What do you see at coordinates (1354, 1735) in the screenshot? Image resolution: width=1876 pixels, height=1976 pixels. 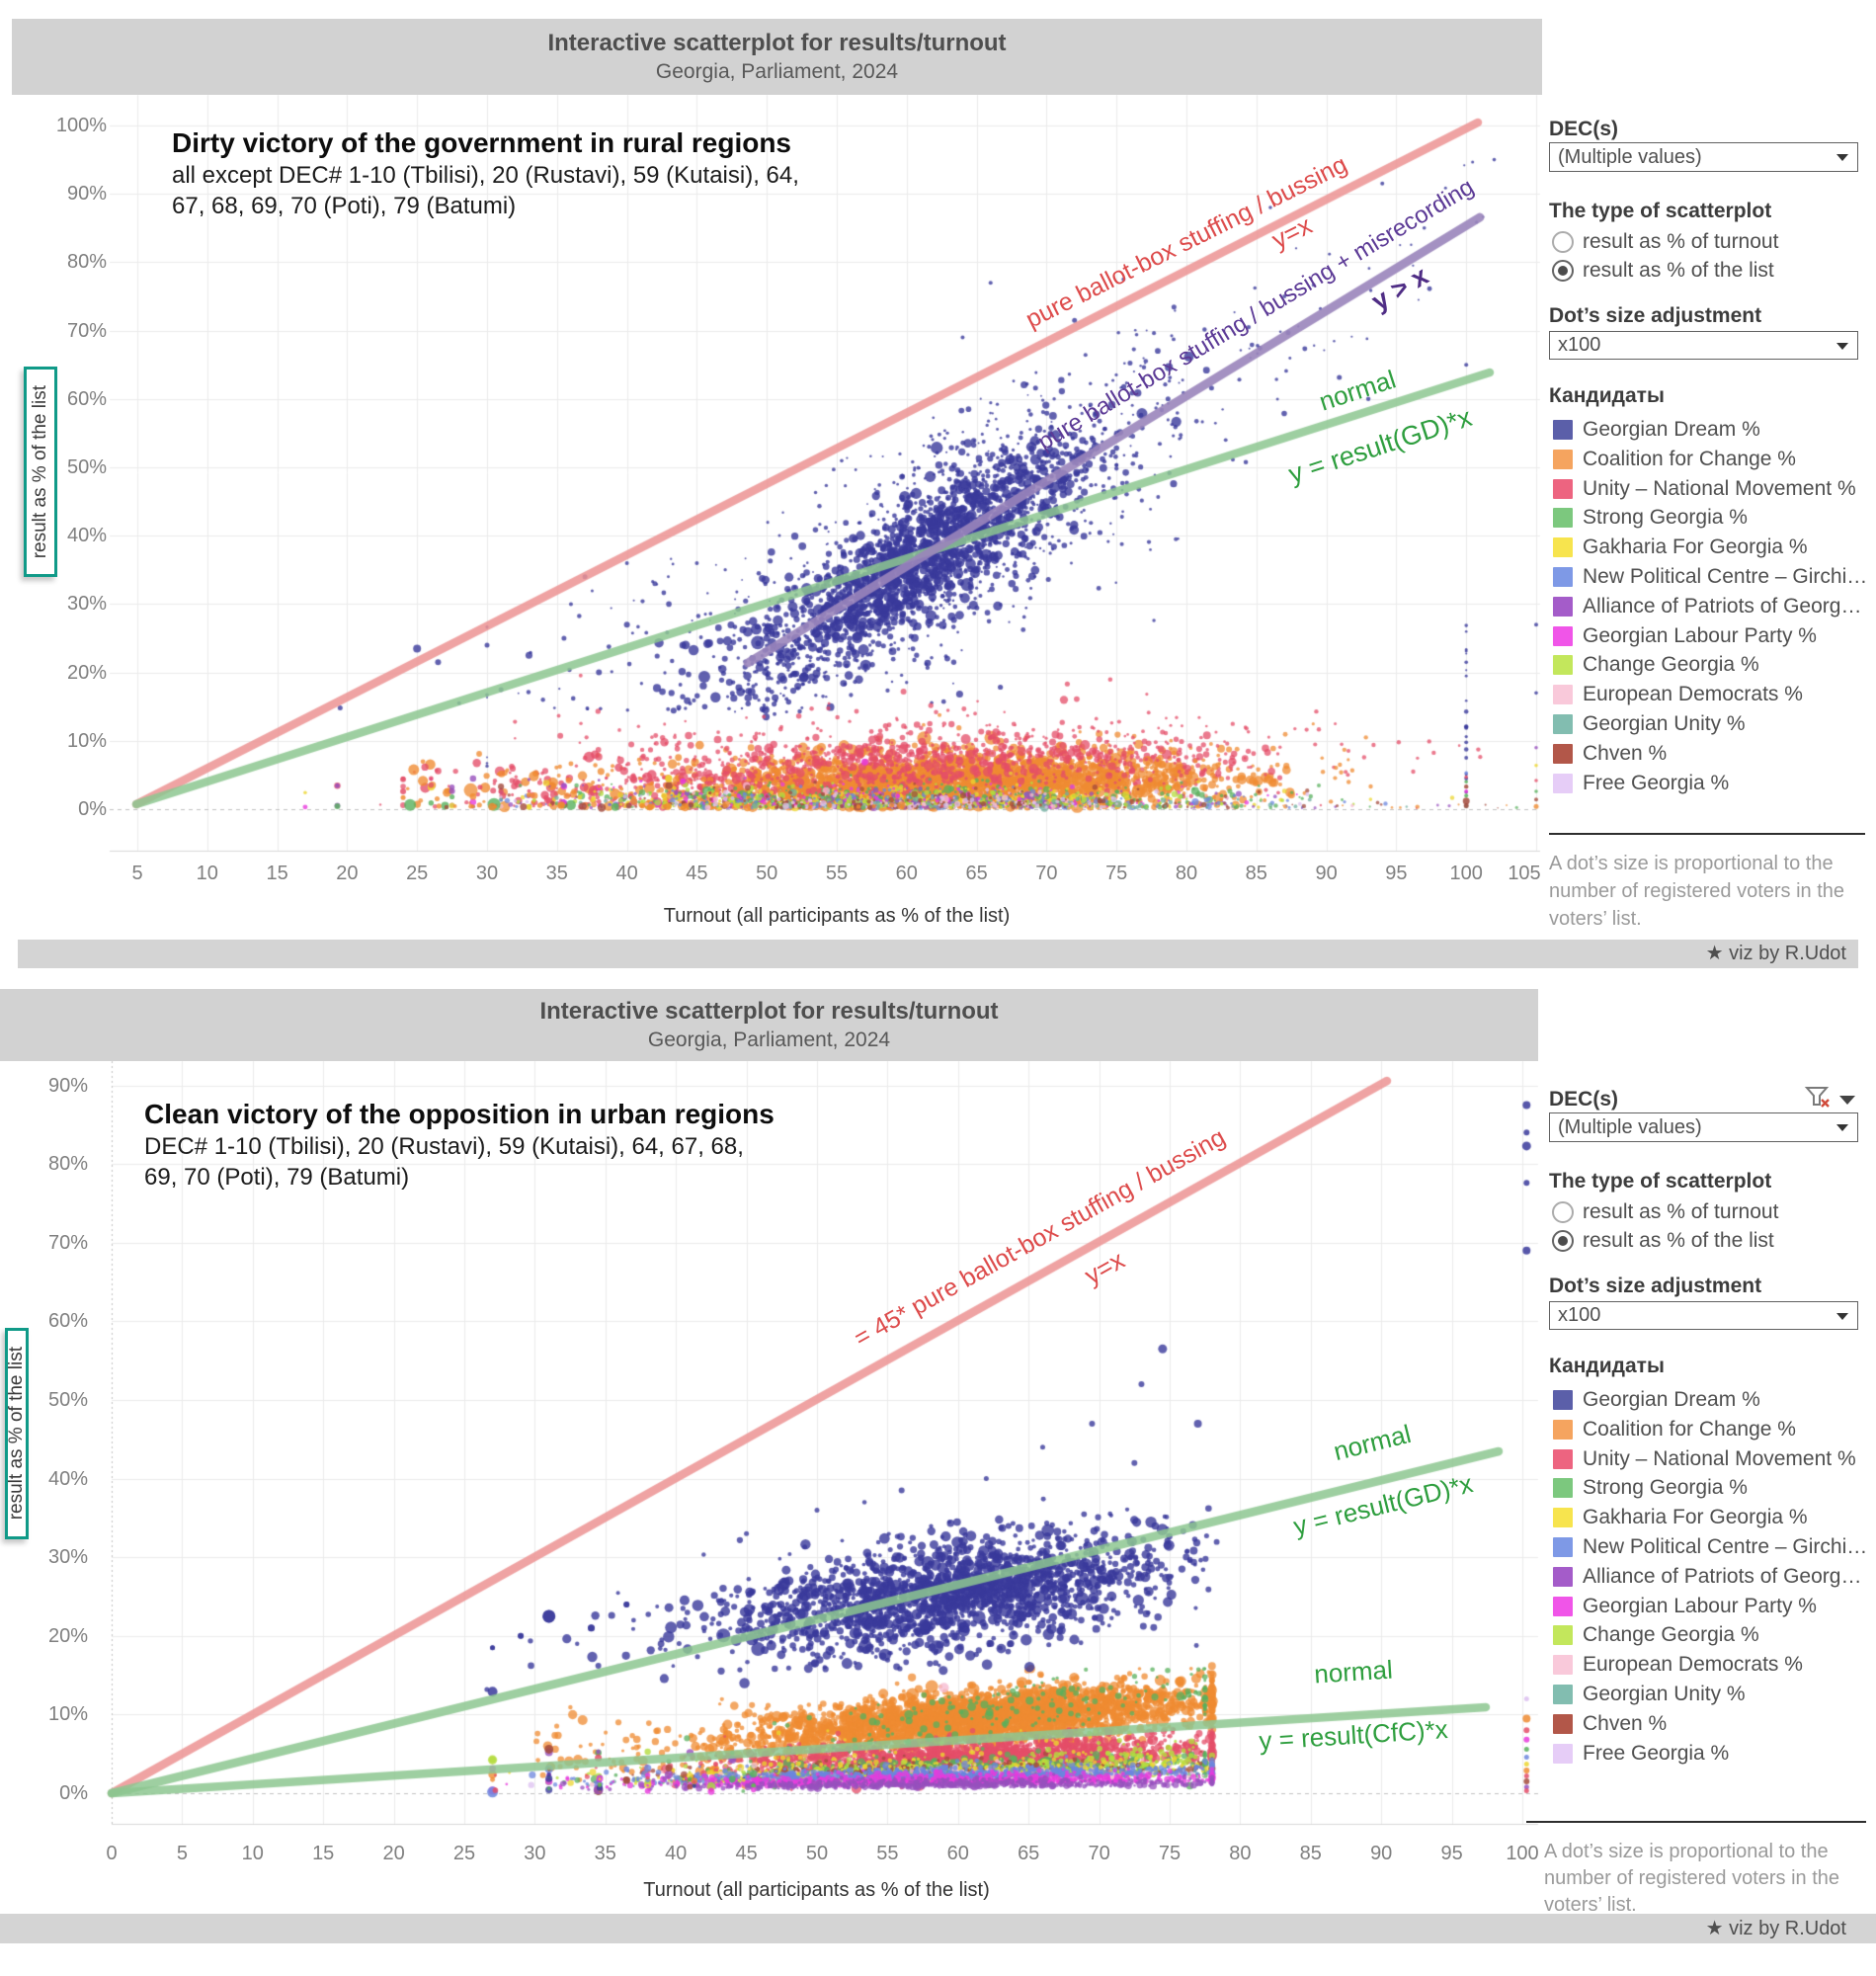 I see `svg-text: y = result(CfC)*x` at bounding box center [1354, 1735].